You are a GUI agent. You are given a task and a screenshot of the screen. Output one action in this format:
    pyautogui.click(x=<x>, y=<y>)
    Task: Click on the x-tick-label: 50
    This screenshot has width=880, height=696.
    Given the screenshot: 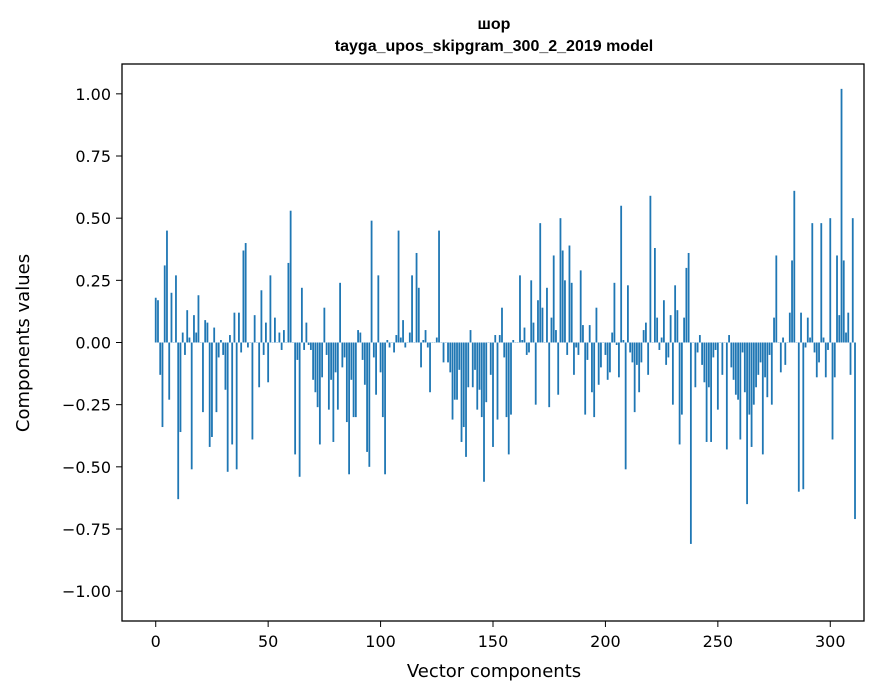 What is the action you would take?
    pyautogui.click(x=268, y=641)
    